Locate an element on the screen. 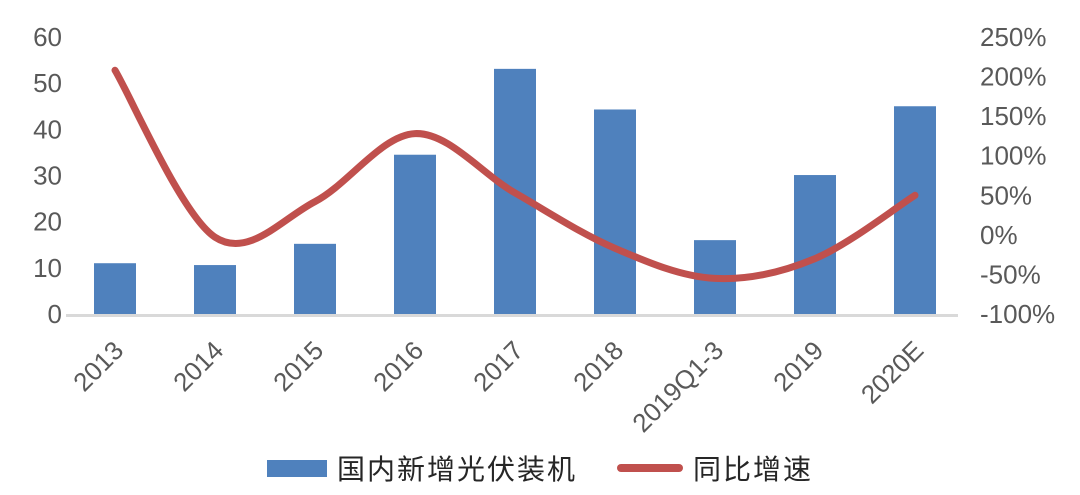 The width and height of the screenshot is (1080, 495). legend-item-bar-series: 国内新增光伏装机 is located at coordinates (421, 468).